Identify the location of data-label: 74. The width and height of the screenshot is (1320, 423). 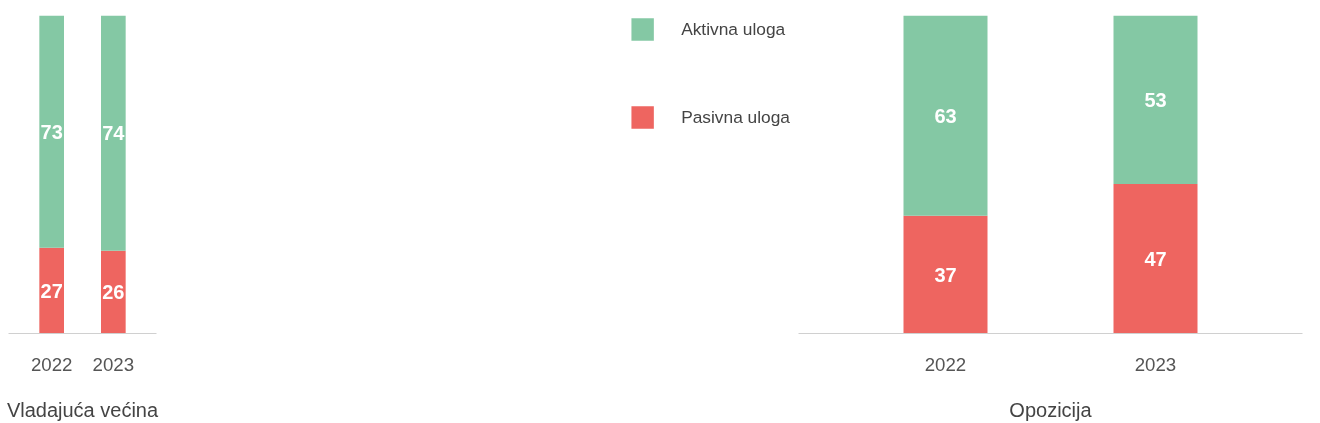
(114, 133).